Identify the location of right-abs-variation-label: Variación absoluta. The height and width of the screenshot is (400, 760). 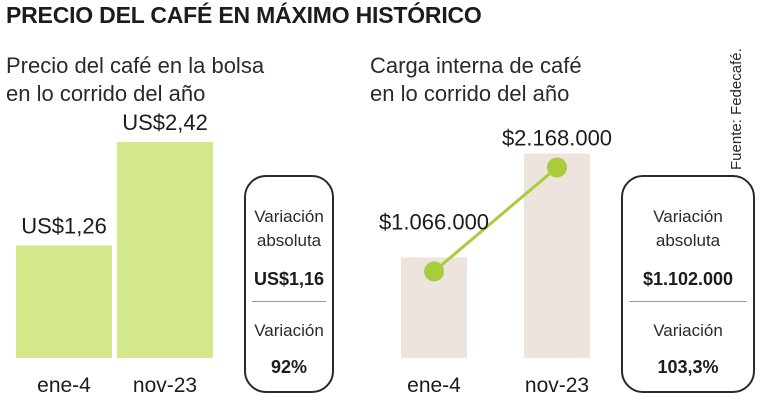
(688, 229).